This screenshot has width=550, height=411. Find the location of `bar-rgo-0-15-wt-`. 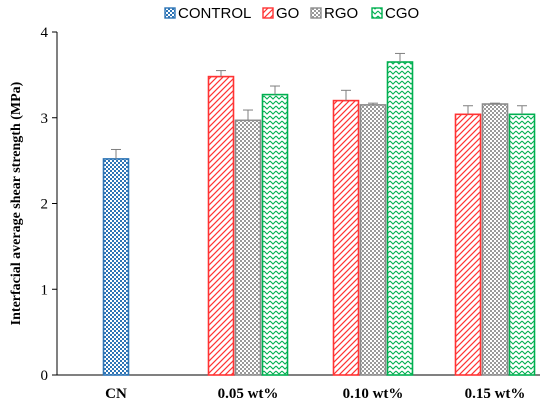

bar-rgo-0-15-wt- is located at coordinates (495, 239).